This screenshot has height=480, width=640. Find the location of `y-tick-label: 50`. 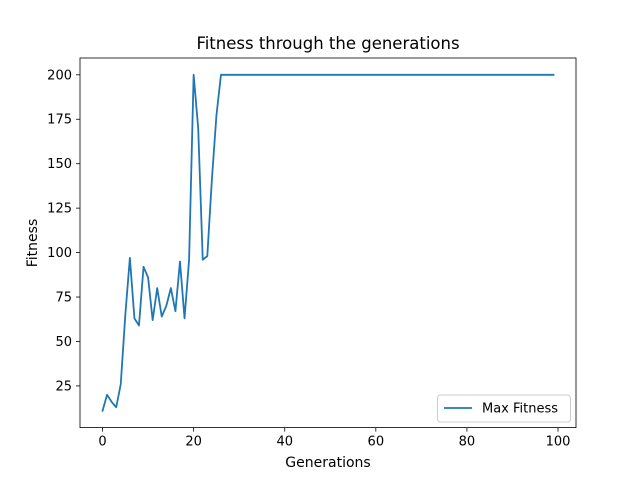

y-tick-label: 50 is located at coordinates (63, 342).